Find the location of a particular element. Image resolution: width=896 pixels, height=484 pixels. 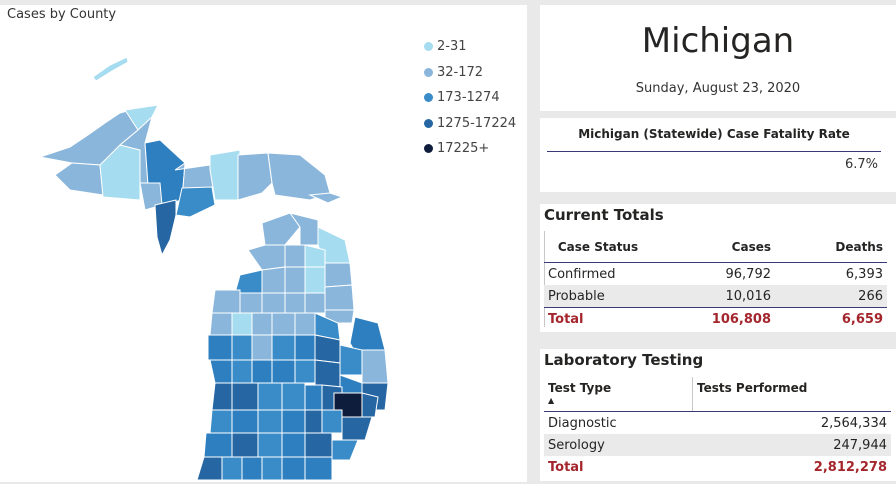

county-lp-gratiot is located at coordinates (305, 371).